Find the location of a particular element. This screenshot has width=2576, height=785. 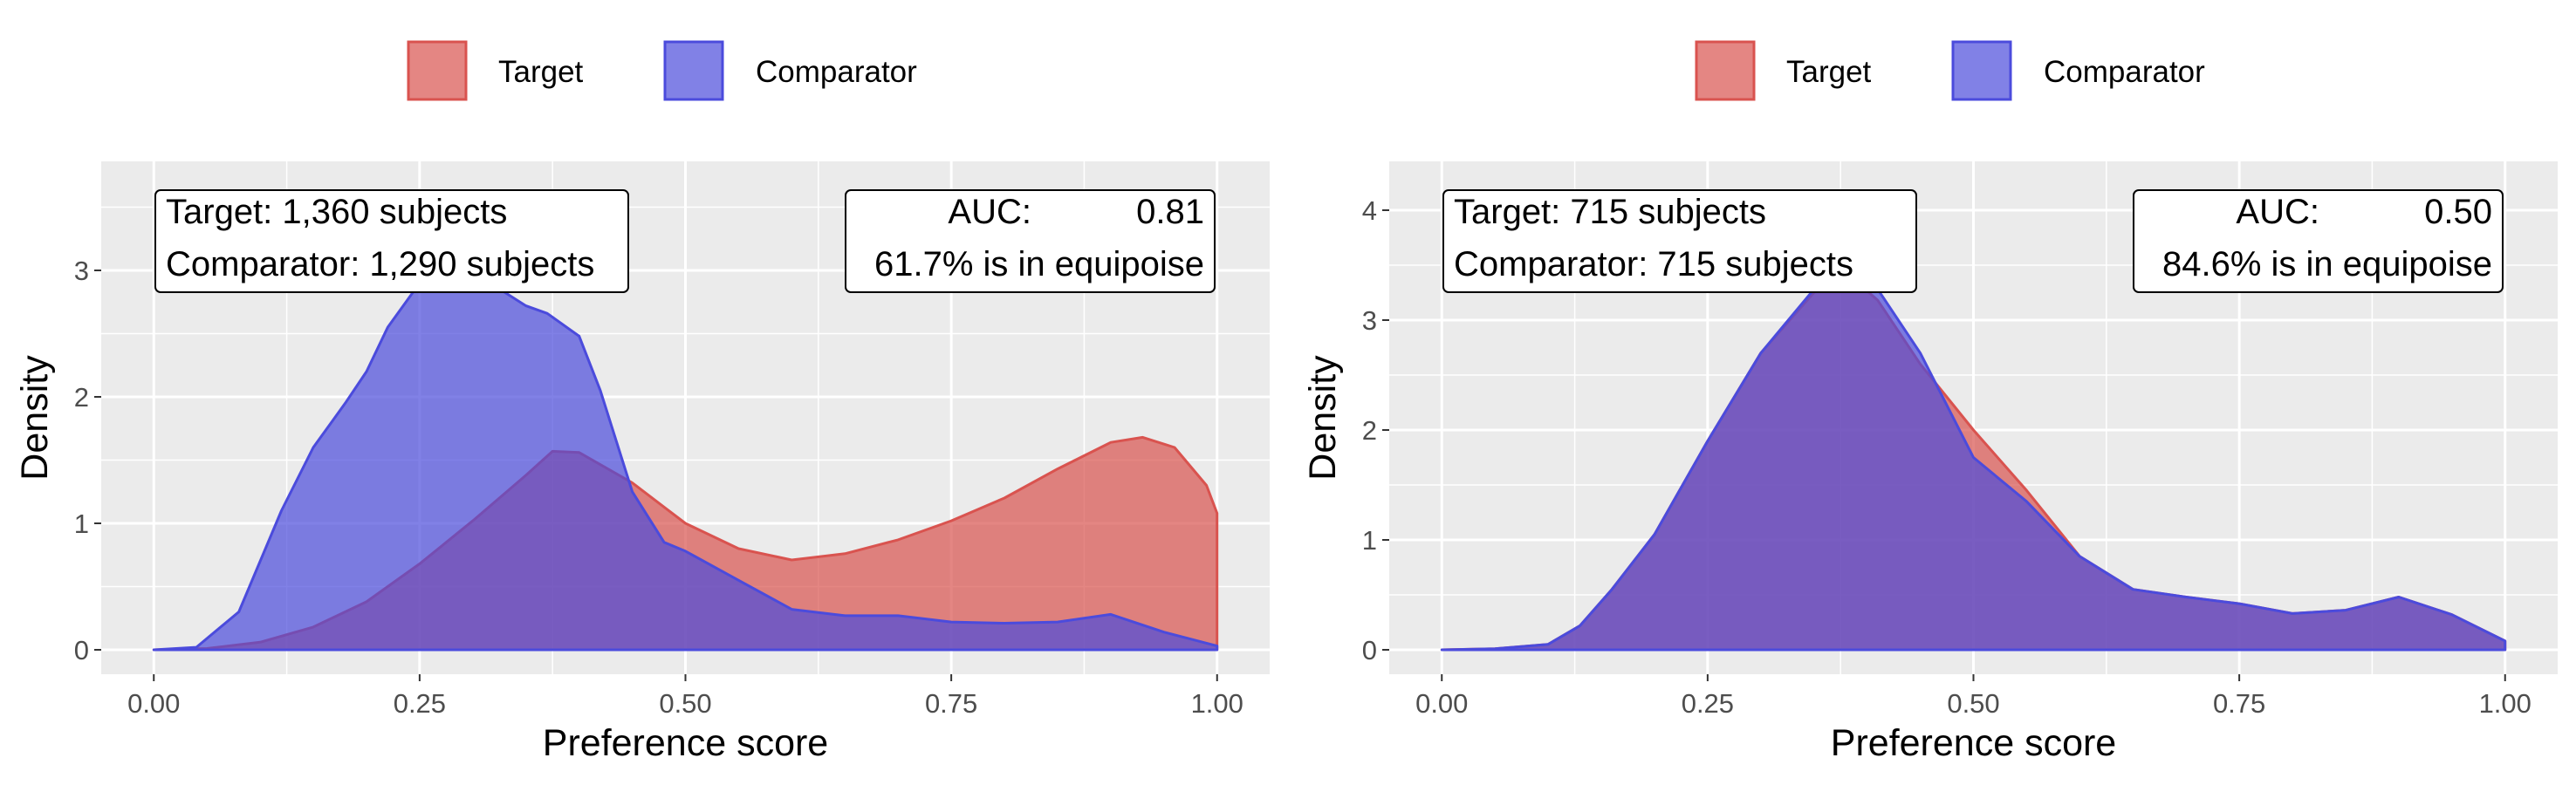

comparator-count-text: Comparator: 1,290 subjects is located at coordinates (380, 264).